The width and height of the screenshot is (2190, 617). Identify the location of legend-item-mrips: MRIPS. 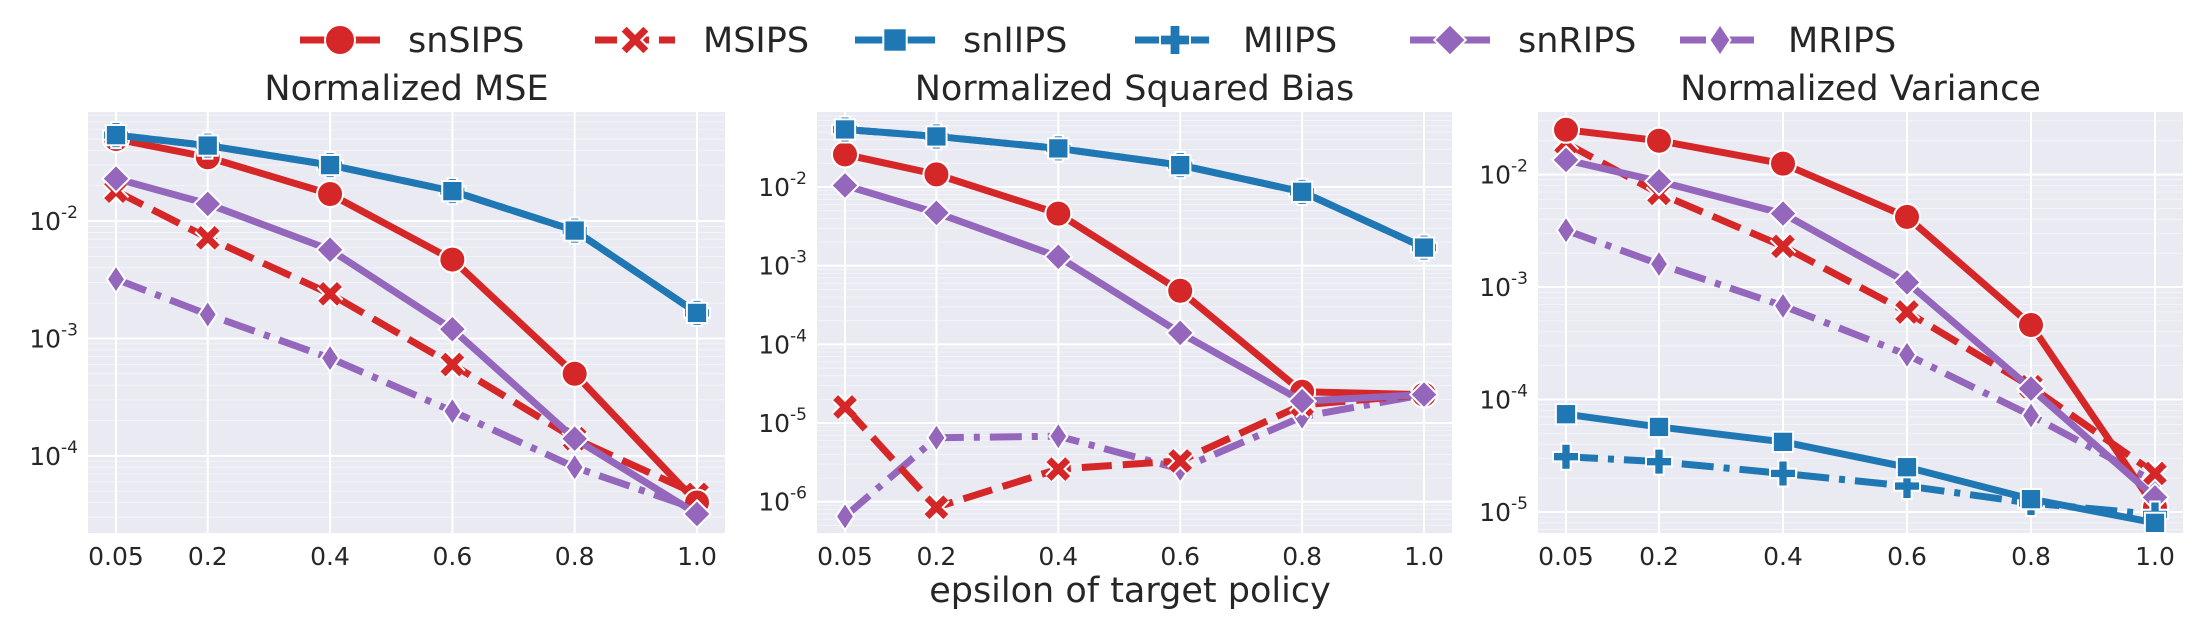
(1788, 41).